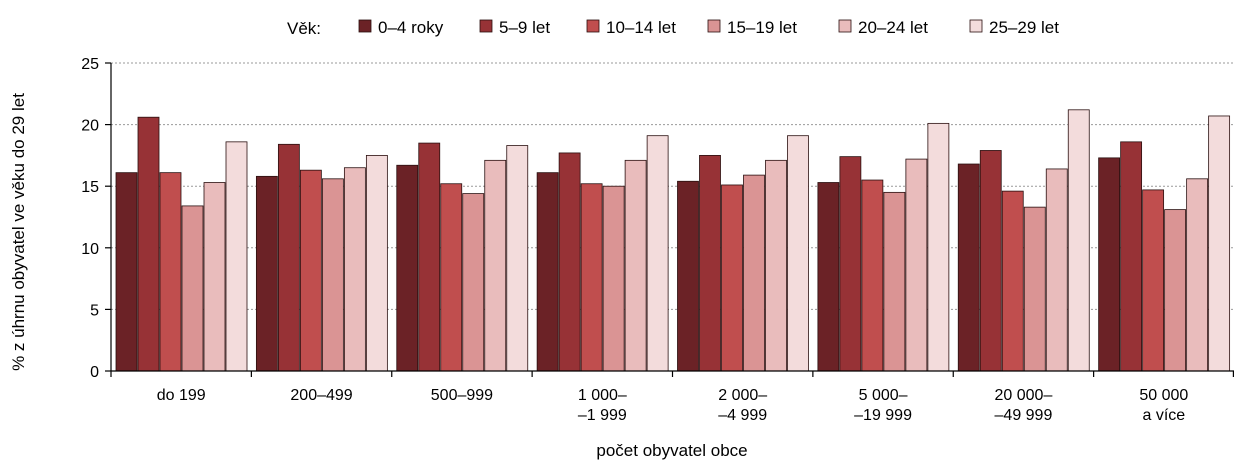 The image size is (1234, 461). Describe the element at coordinates (462, 395) in the screenshot. I see `x-tick-label: 500–999` at that location.